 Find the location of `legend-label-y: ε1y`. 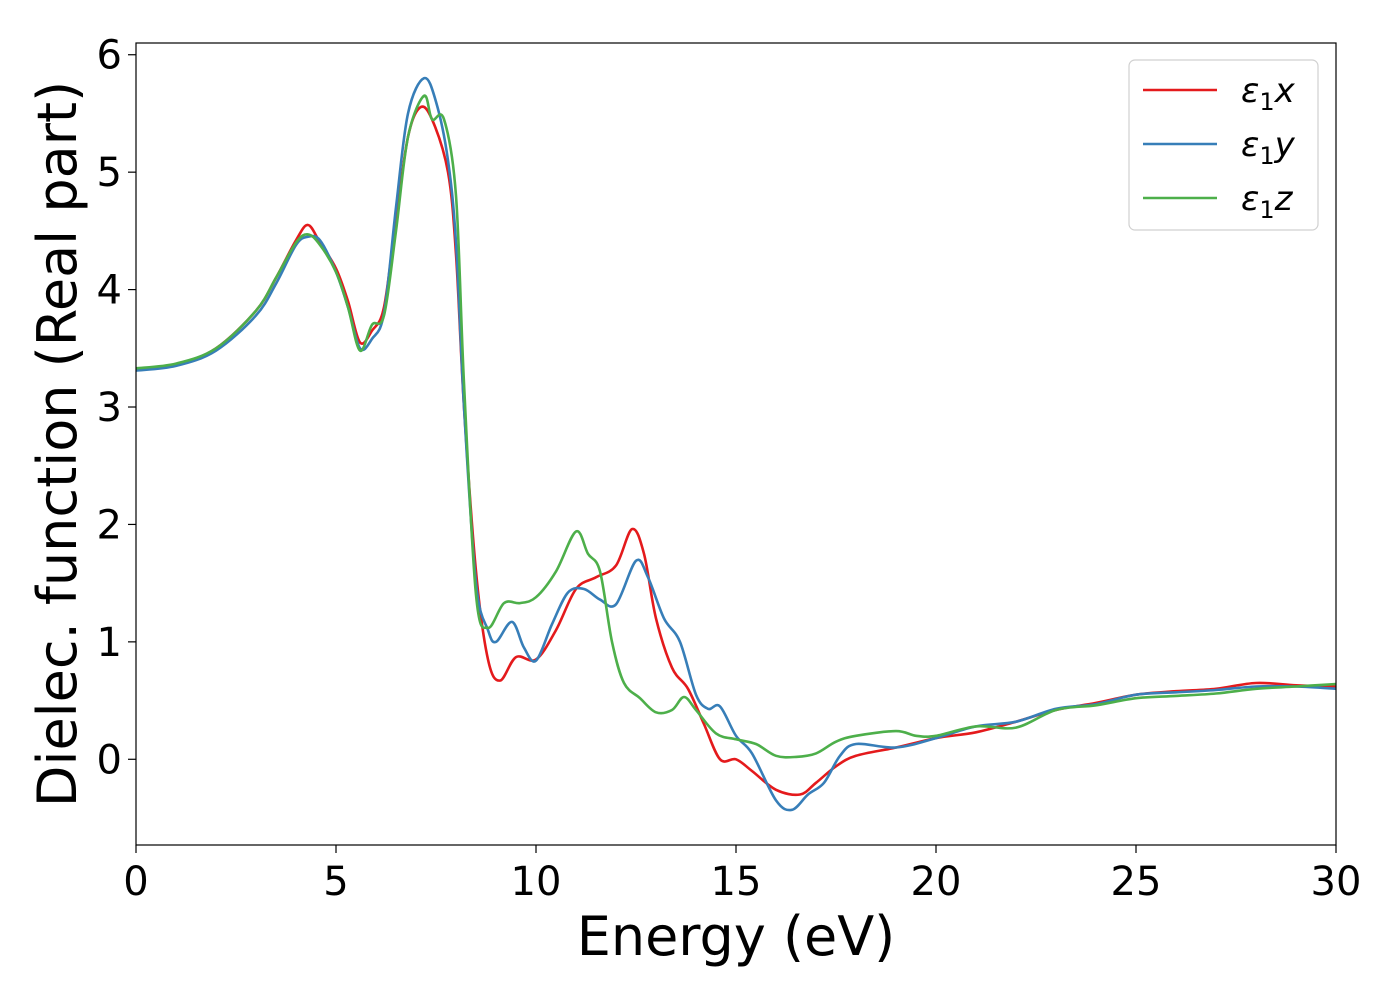

legend-label-y: ε1y is located at coordinates (1268, 147).